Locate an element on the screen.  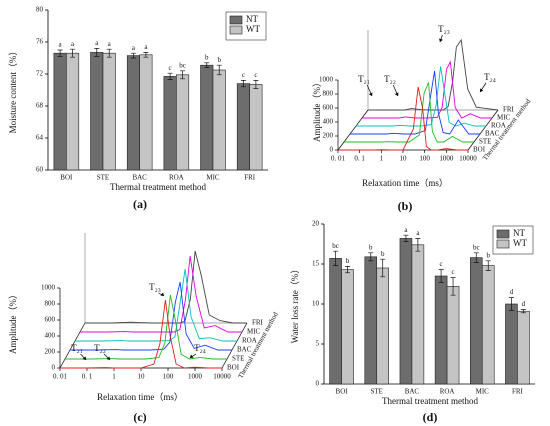
y-axis-title: Moisture content（%） is located at coordinates (13, 90).